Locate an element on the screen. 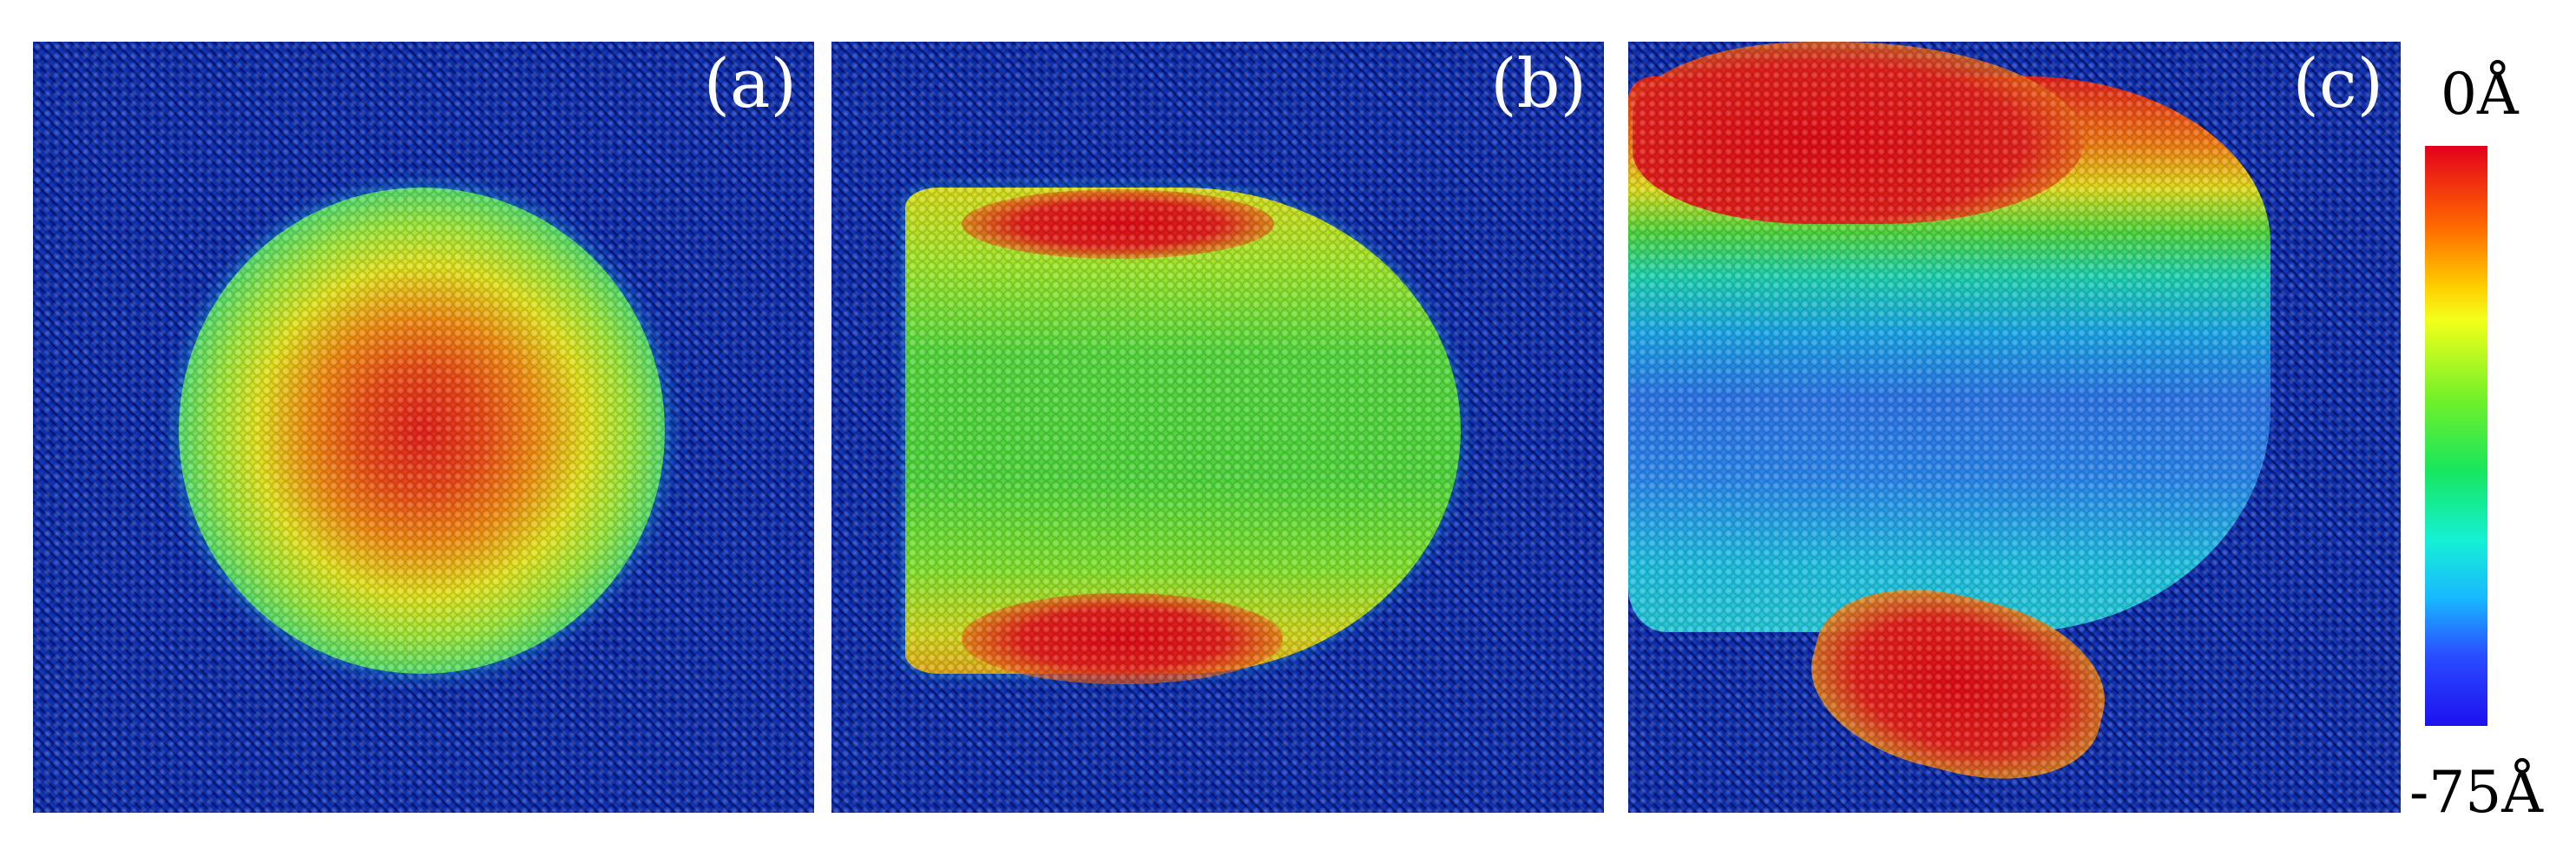  deformed-blob is located at coordinates (1183, 431).